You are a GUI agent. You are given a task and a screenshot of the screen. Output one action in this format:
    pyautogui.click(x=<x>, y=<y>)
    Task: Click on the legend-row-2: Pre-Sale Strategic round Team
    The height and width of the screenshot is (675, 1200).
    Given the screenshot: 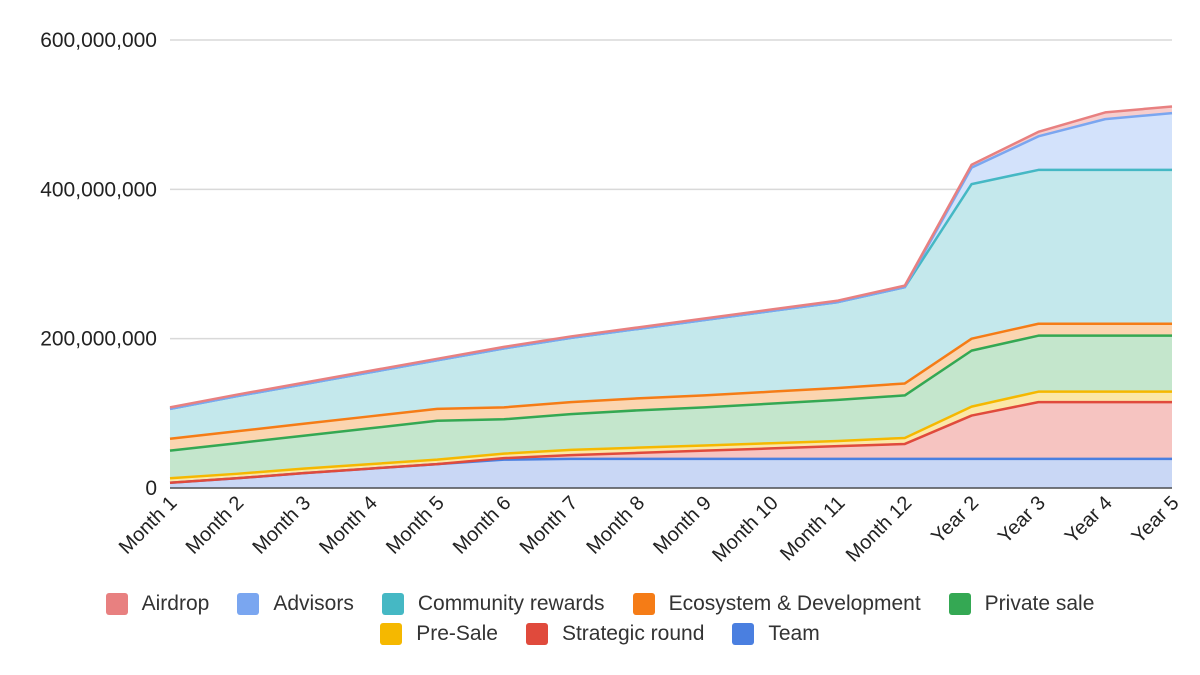 What is the action you would take?
    pyautogui.click(x=600, y=634)
    